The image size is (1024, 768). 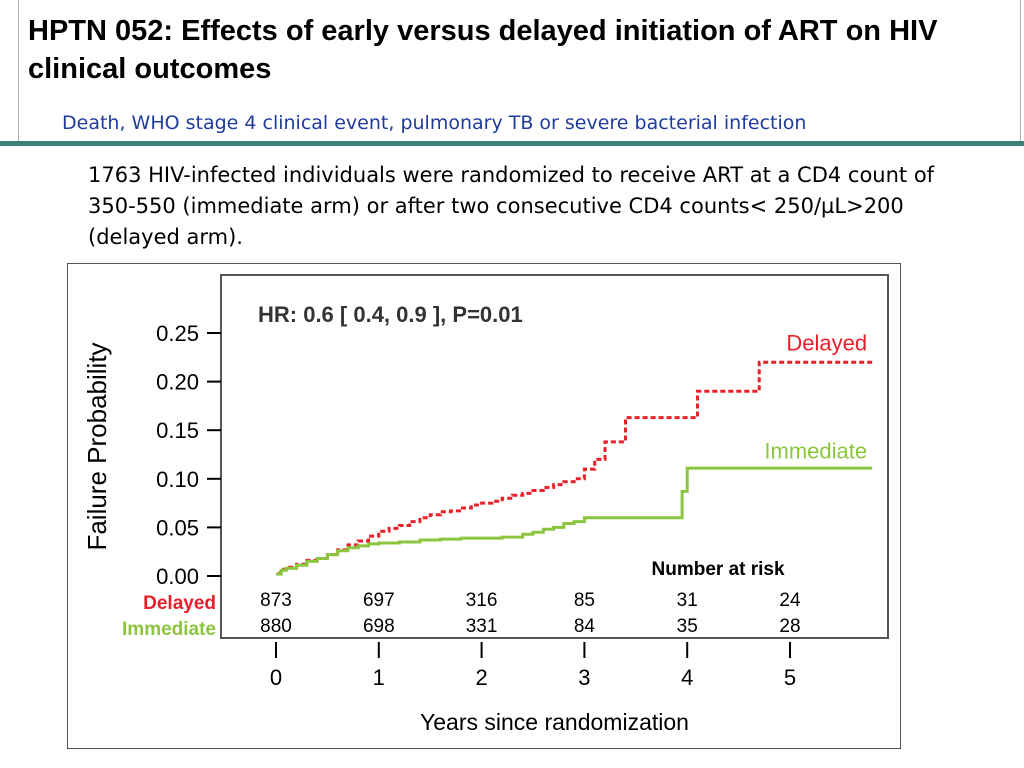 What do you see at coordinates (790, 600) in the screenshot?
I see `risk-value: 24` at bounding box center [790, 600].